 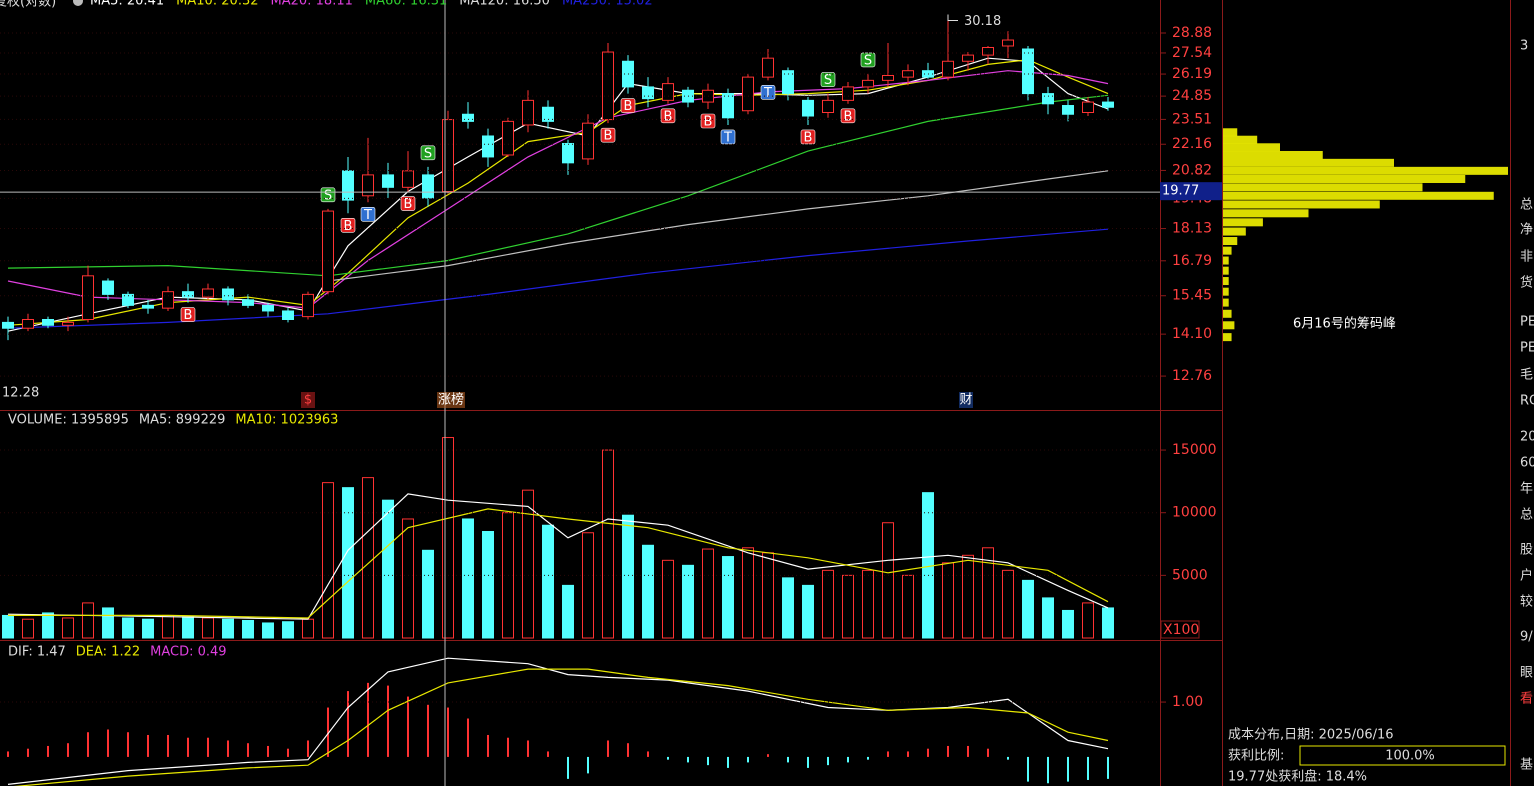 I want to click on side-text: 毛, so click(x=1526, y=375).